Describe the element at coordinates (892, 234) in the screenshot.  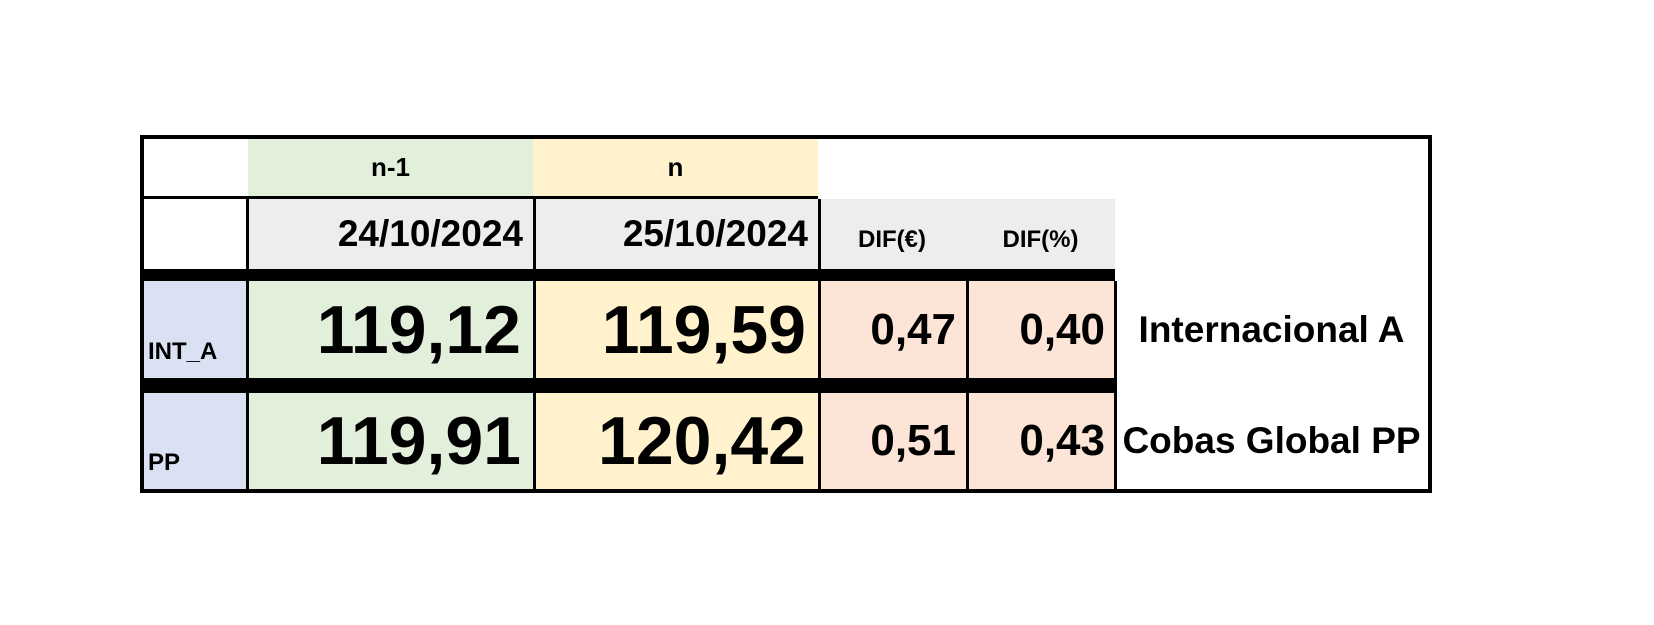
I see `dif-eur-header: DIF(€)` at that location.